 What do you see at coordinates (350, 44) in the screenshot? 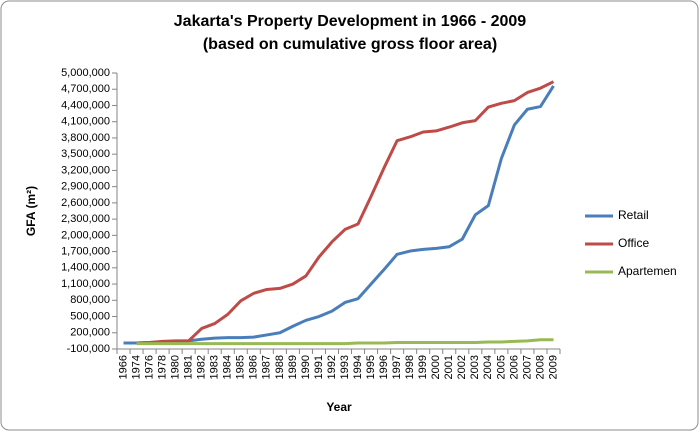
I see `chart-subtitle: (based on cumulative gross floor area)` at bounding box center [350, 44].